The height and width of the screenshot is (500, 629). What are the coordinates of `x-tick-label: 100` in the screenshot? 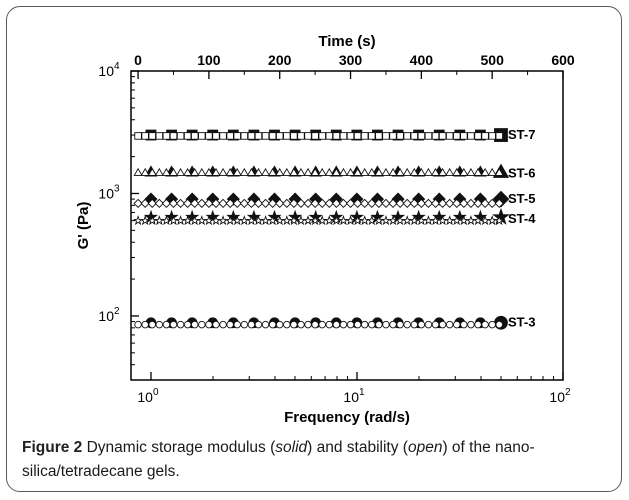 It's located at (148, 396).